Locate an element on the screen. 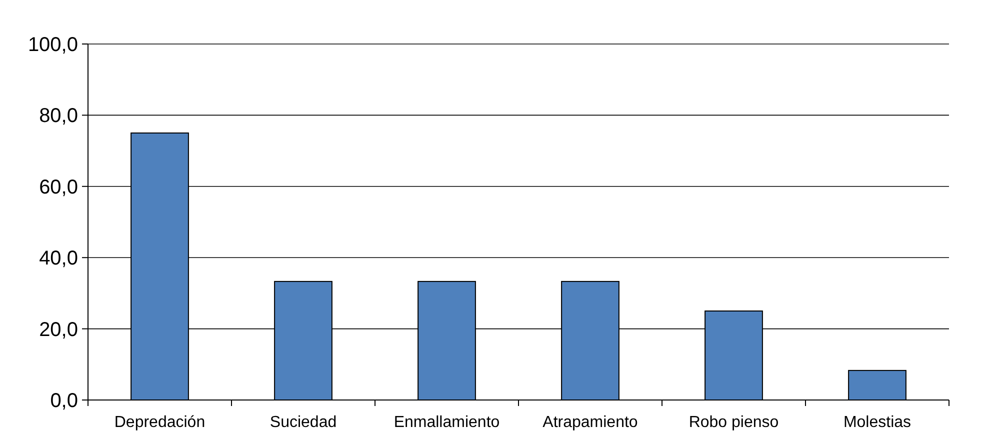  y-tick-label: 40,0 is located at coordinates (58, 259).